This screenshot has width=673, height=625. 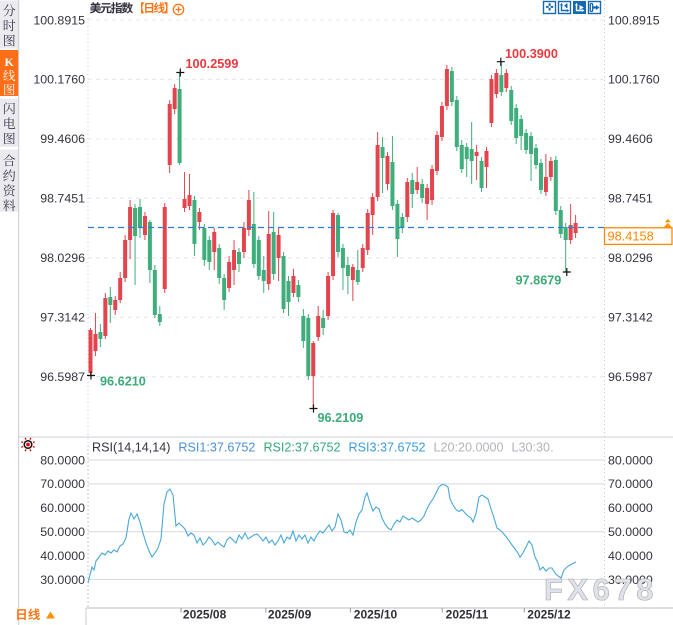 What do you see at coordinates (376, 615) in the screenshot?
I see `svg-text: 2025/10` at bounding box center [376, 615].